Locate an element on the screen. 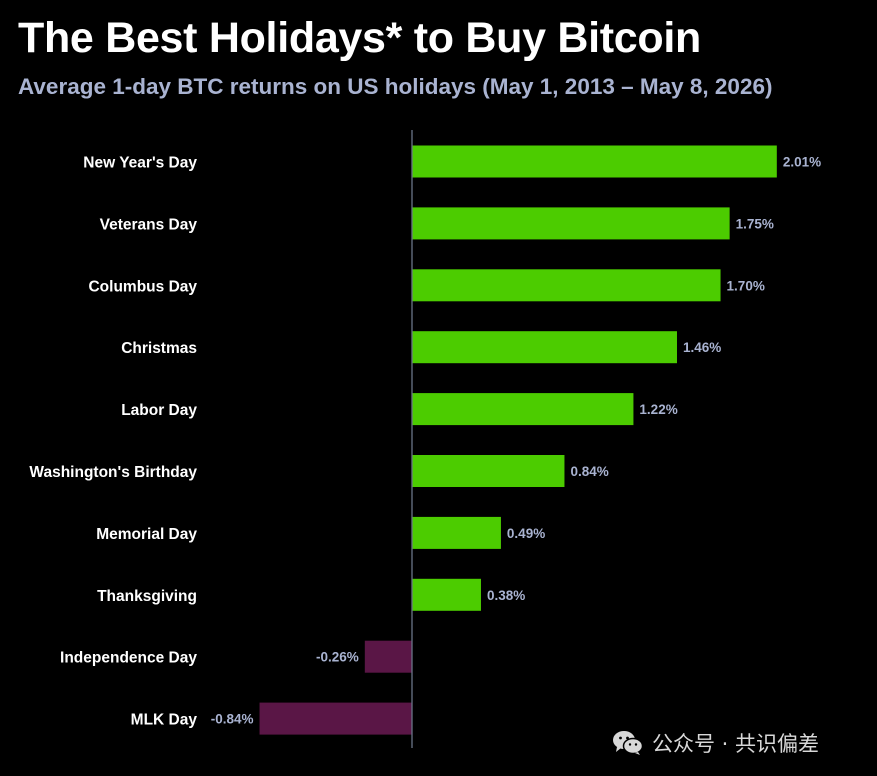 Image resolution: width=877 pixels, height=776 pixels. value-label: 2.01% is located at coordinates (802, 162).